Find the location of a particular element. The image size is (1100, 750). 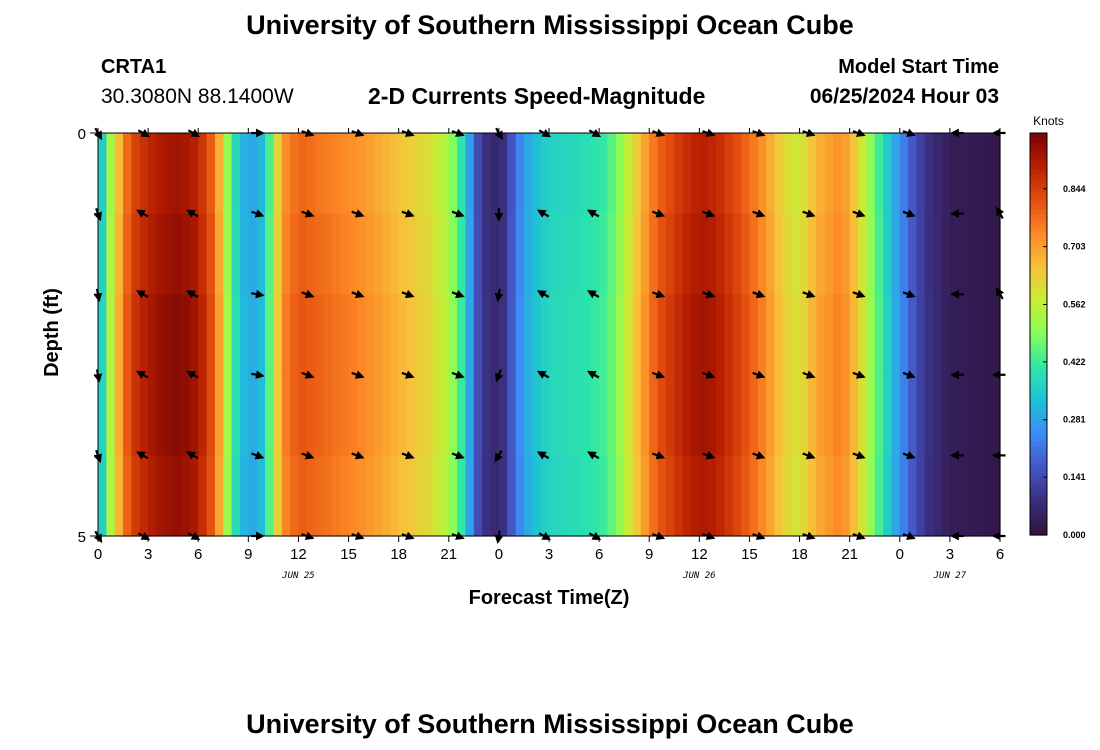

chart-title: 2-D Currents Speed-Magnitude is located at coordinates (537, 96).